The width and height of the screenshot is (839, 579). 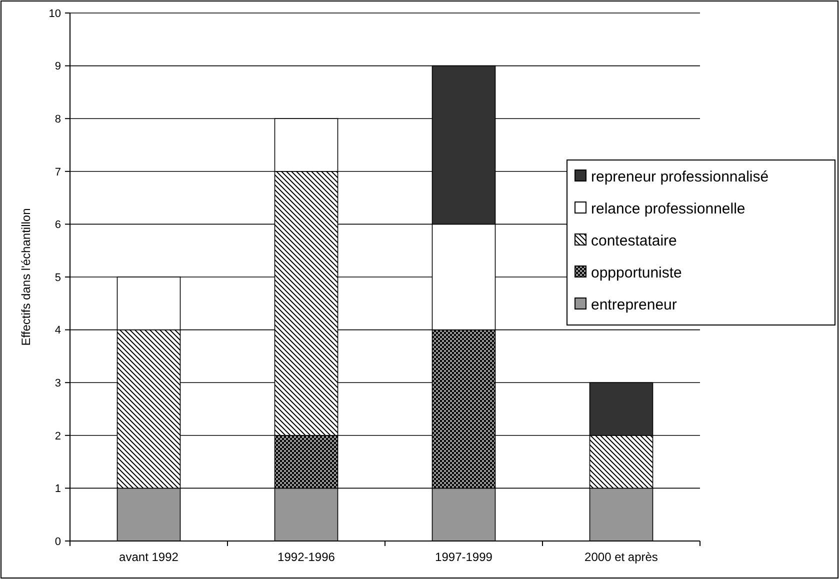 I want to click on y-tick-label: 9, so click(x=57, y=66).